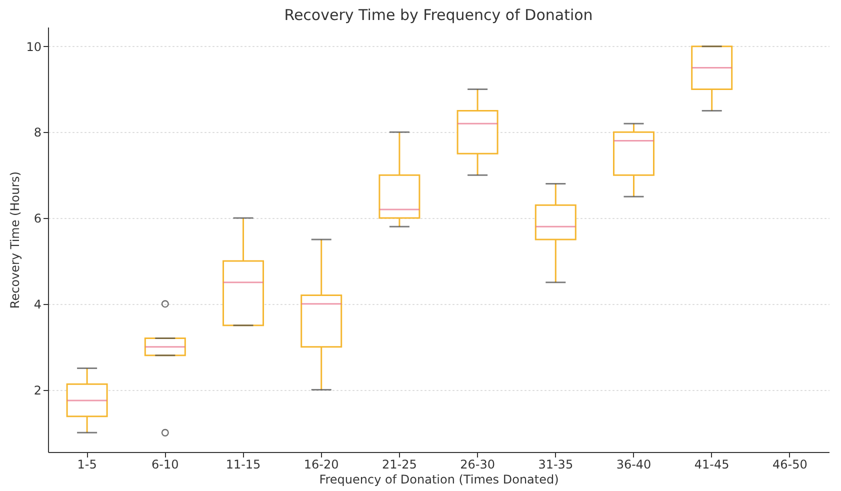 The height and width of the screenshot is (491, 841). I want to click on y-axis-title: Recovery Time (Hours), so click(15, 240).